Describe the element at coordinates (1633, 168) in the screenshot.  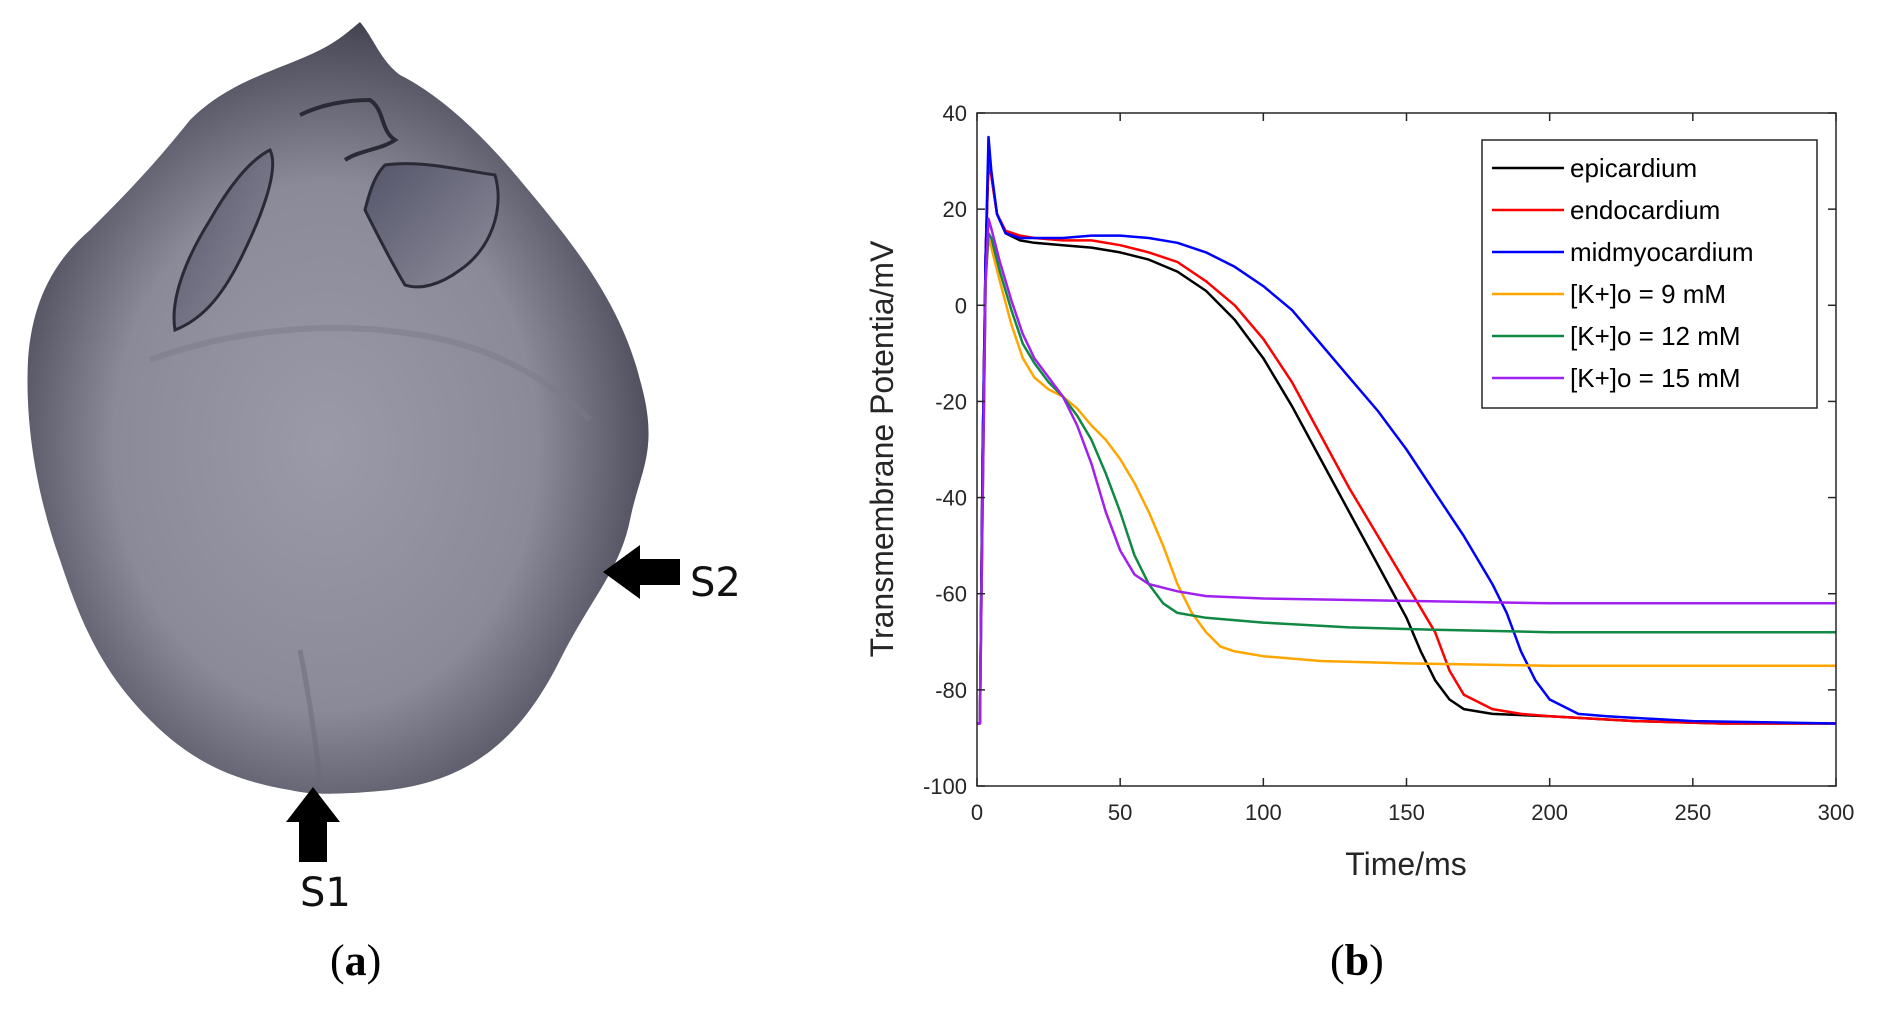
I see `legend-entry: epicardium` at that location.